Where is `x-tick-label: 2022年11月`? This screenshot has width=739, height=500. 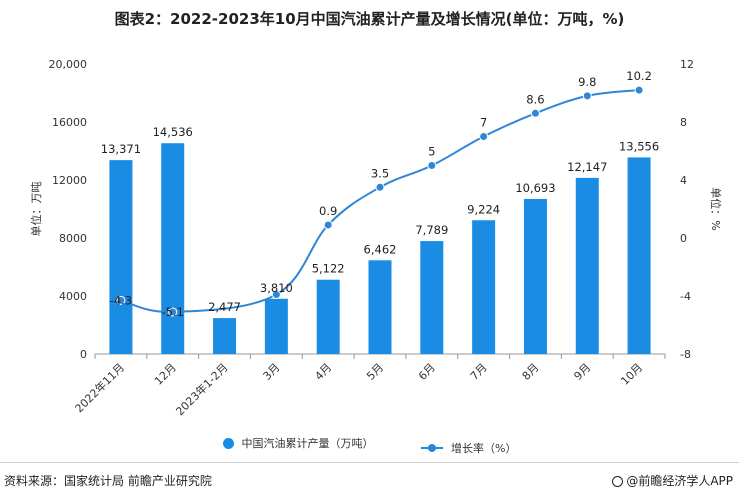 x-tick-label: 2022年11月 is located at coordinates (99, 387).